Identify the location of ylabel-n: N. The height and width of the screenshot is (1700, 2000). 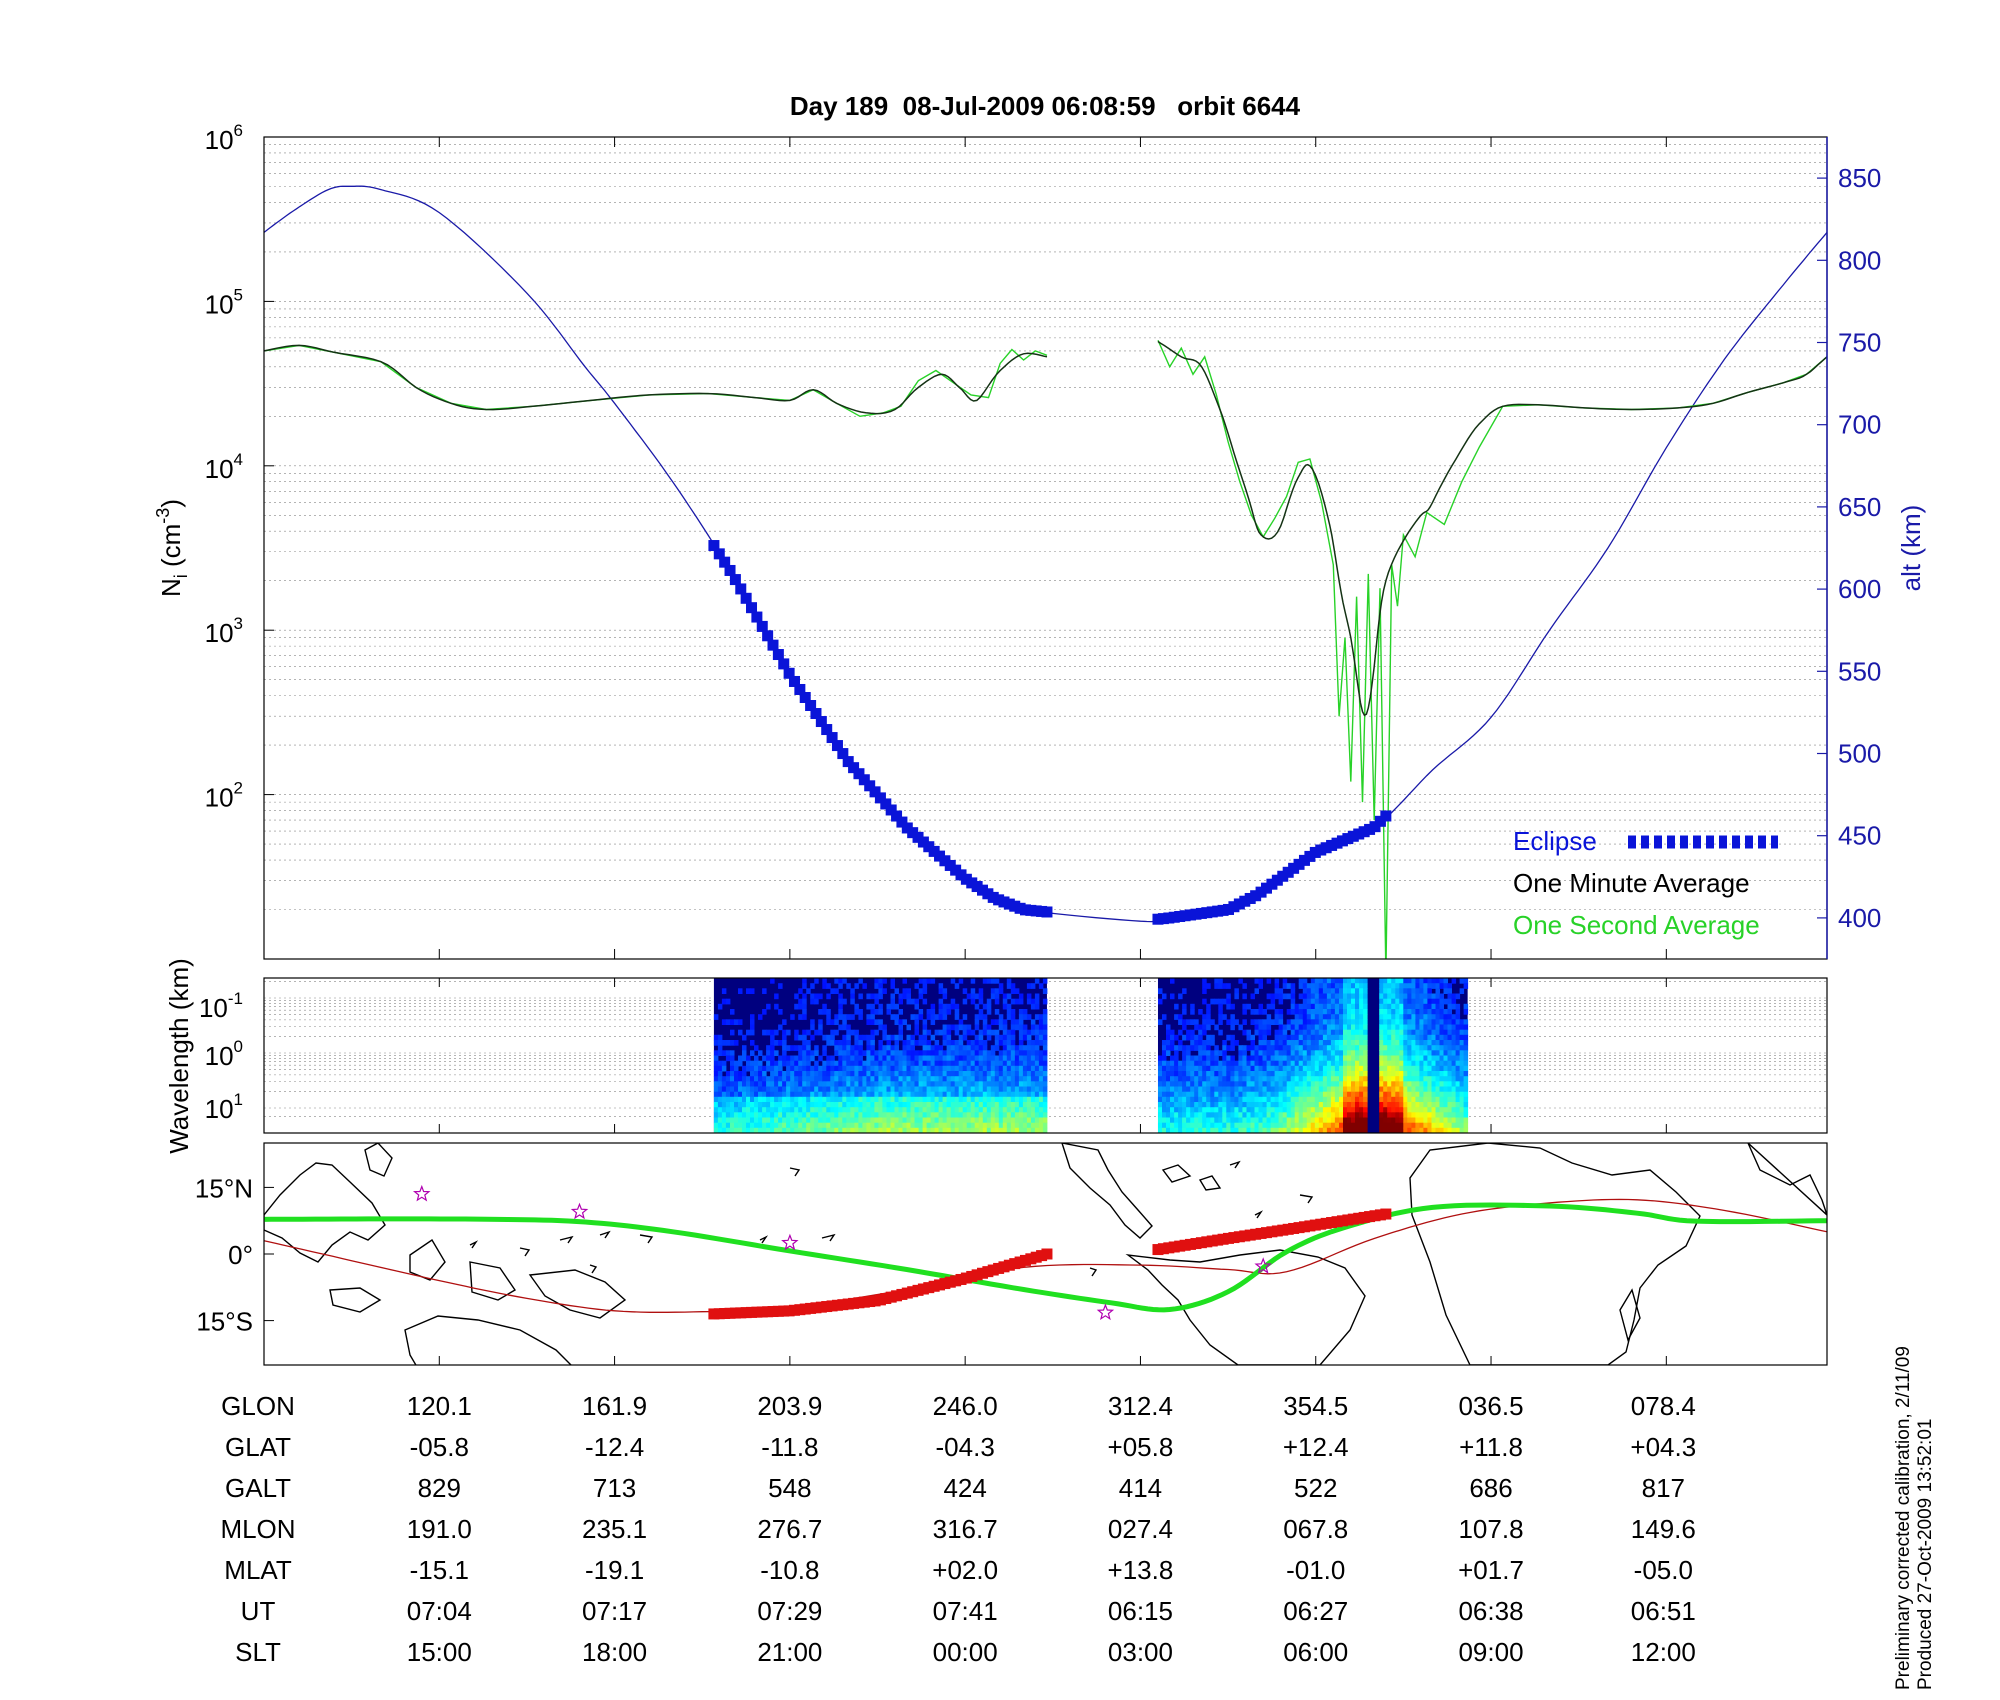
(171, 587).